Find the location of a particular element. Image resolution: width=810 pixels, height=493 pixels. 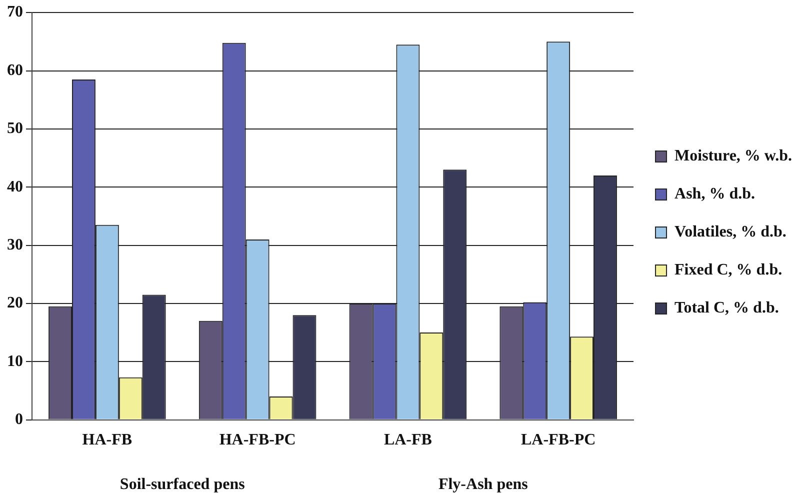

text: Fly-Ash pens is located at coordinates (483, 484).